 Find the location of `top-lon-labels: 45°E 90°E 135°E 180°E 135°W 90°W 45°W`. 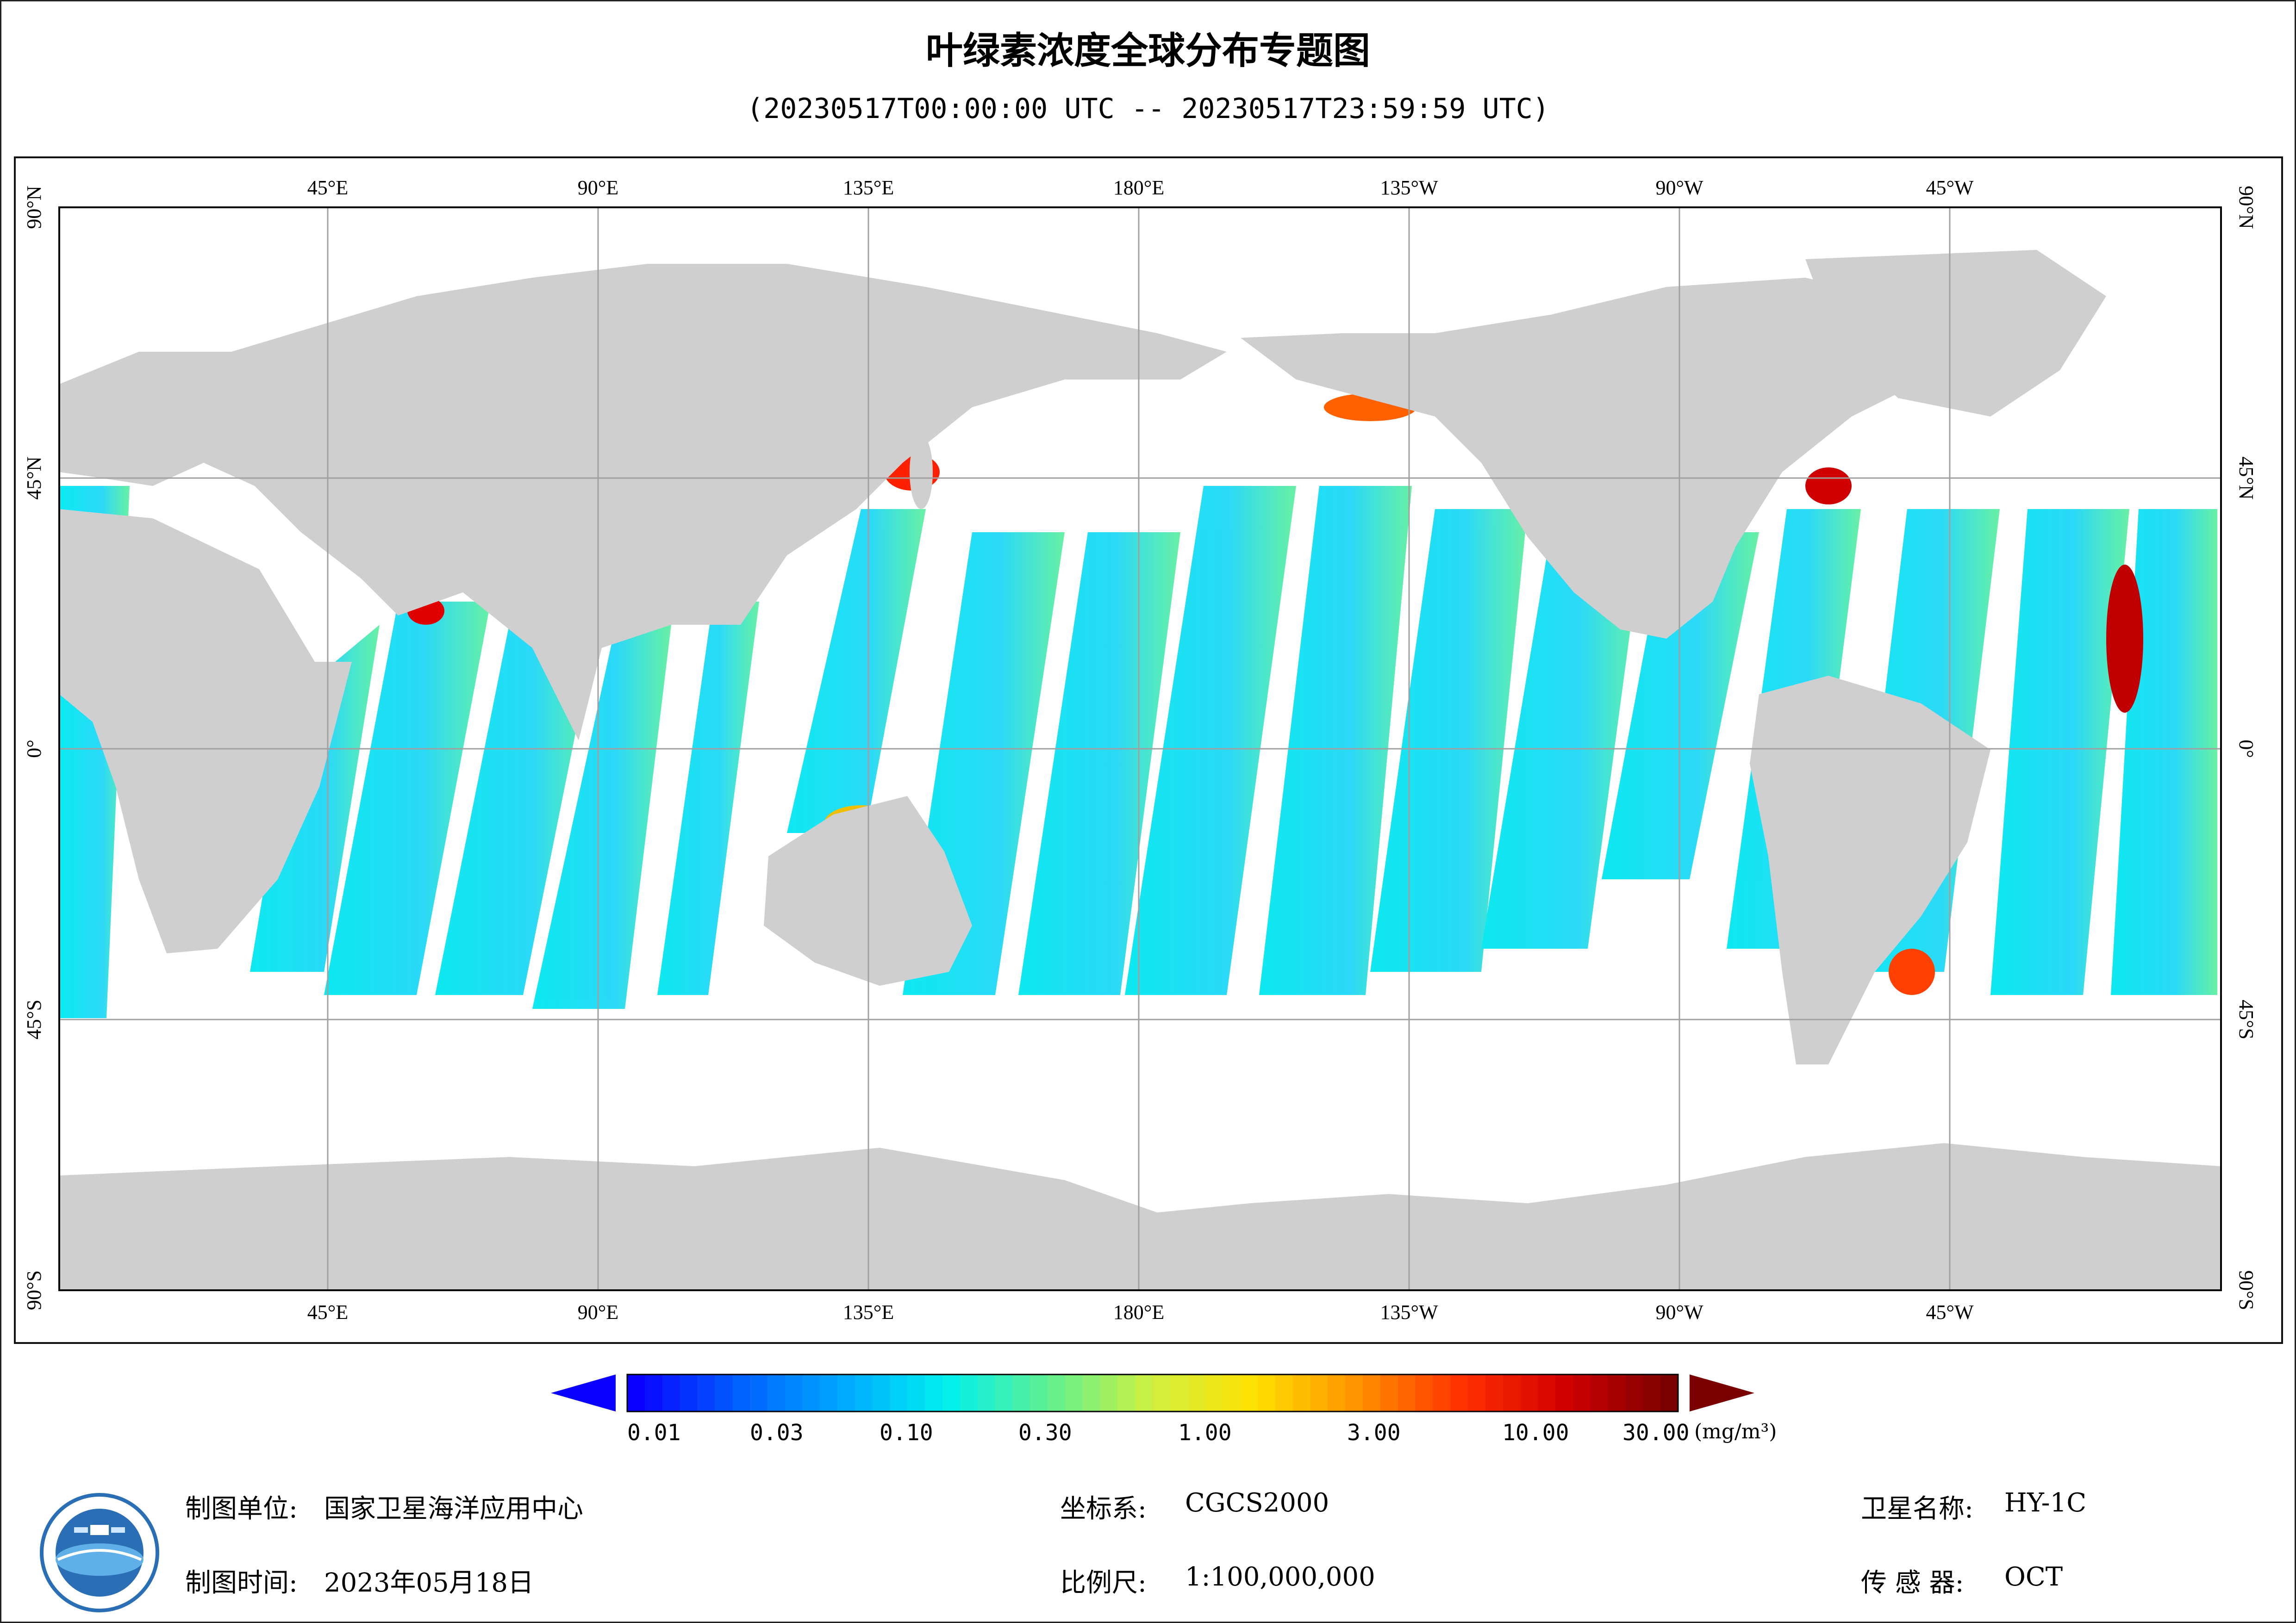

top-lon-labels: 45°E 90°E 135°E 180°E 135°W 90°W 45°W is located at coordinates (1140, 187).